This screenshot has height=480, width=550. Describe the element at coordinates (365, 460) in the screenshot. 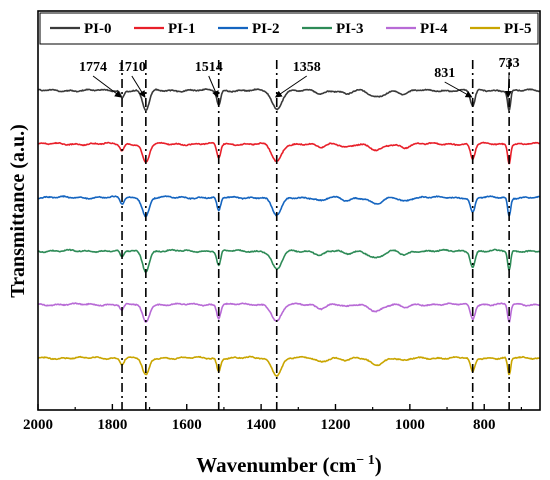

I see `x-axis-label-exponent: − 1` at that location.